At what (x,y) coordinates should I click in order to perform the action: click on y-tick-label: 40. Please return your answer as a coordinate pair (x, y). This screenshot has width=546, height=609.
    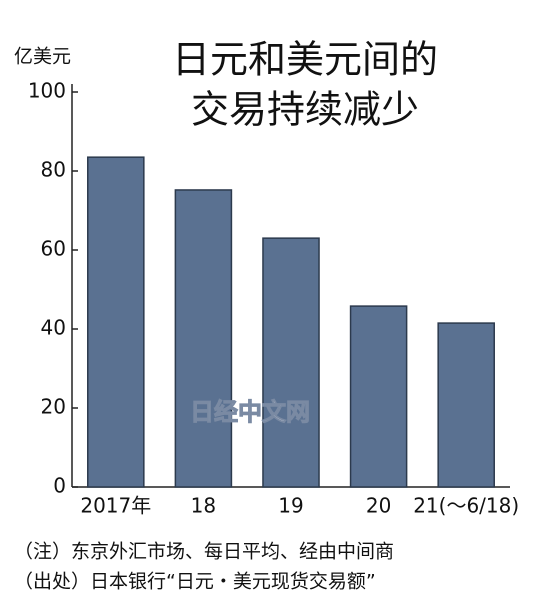
    Looking at the image, I should click on (53, 328).